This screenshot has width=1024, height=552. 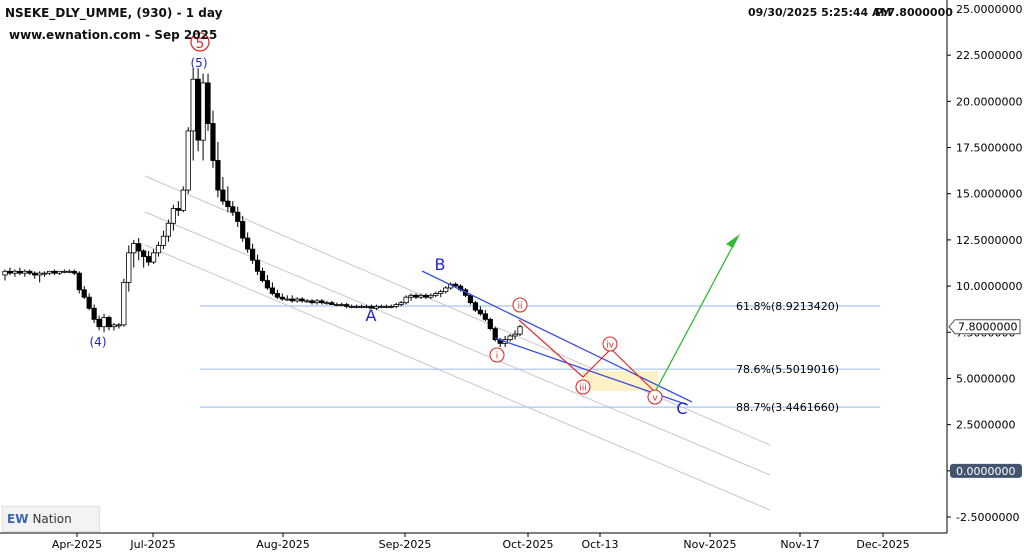 What do you see at coordinates (497, 357) in the screenshot?
I see `wave-sub-i-label: i` at bounding box center [497, 357].